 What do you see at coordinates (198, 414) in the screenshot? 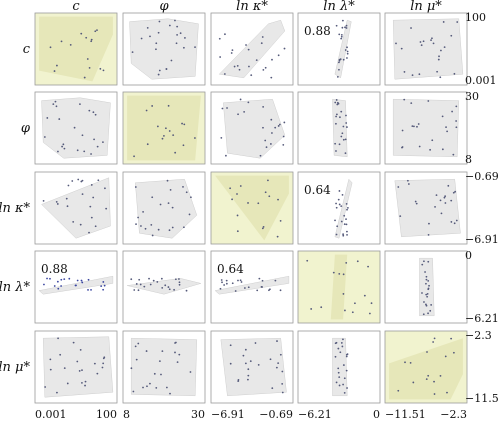
I see `x-tick-right-1: 30` at bounding box center [198, 414].